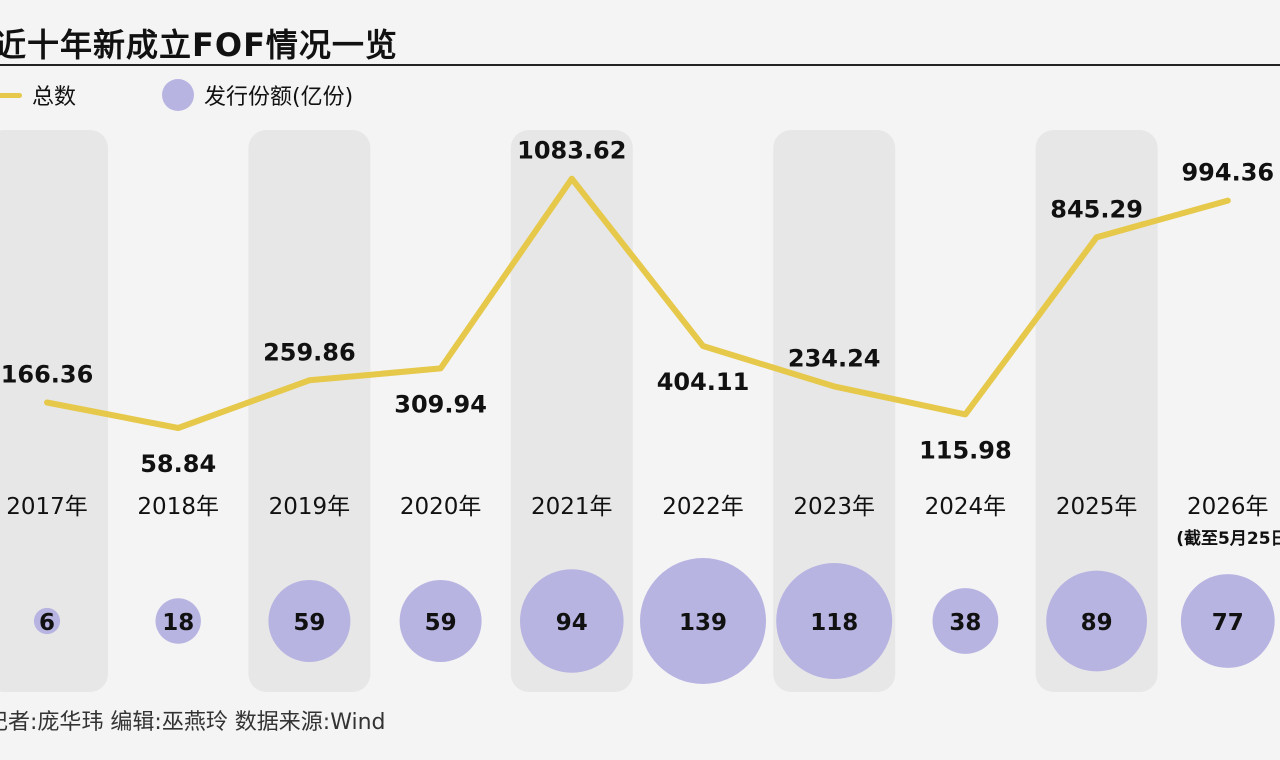 The width and height of the screenshot is (1280, 760). What do you see at coordinates (703, 507) in the screenshot?
I see `year-tick-label: 2022年` at bounding box center [703, 507].